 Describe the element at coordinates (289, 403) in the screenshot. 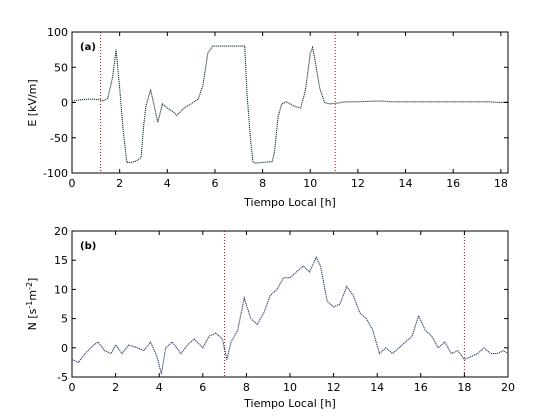

I see `x-axis-label-b: Tiempo Local [h]` at that location.